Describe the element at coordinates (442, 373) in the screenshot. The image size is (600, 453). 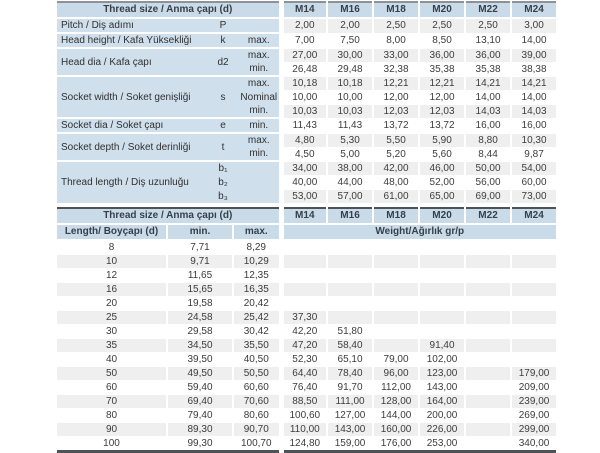
I see `weight-cell: 123,00` at that location.